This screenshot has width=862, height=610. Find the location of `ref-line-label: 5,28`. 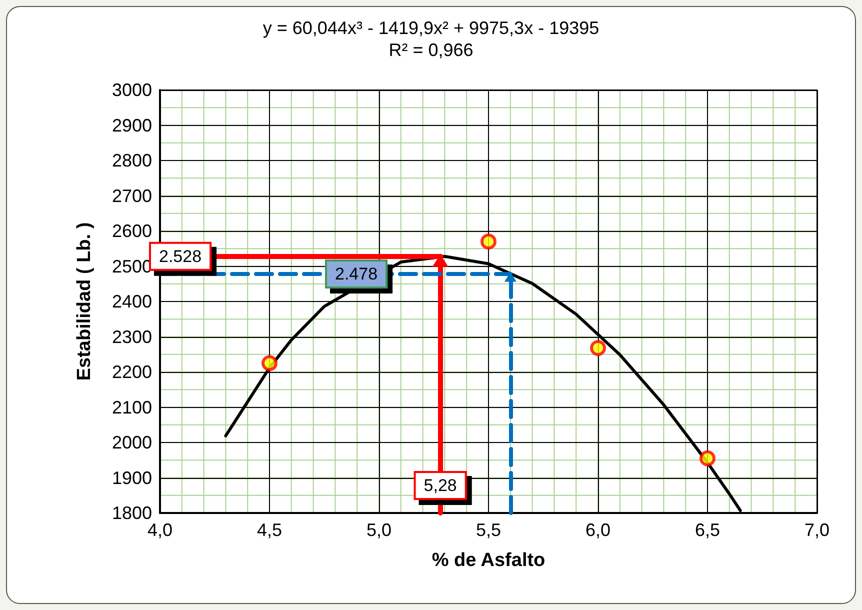

ref-line-label: 5,28 is located at coordinates (440, 485).